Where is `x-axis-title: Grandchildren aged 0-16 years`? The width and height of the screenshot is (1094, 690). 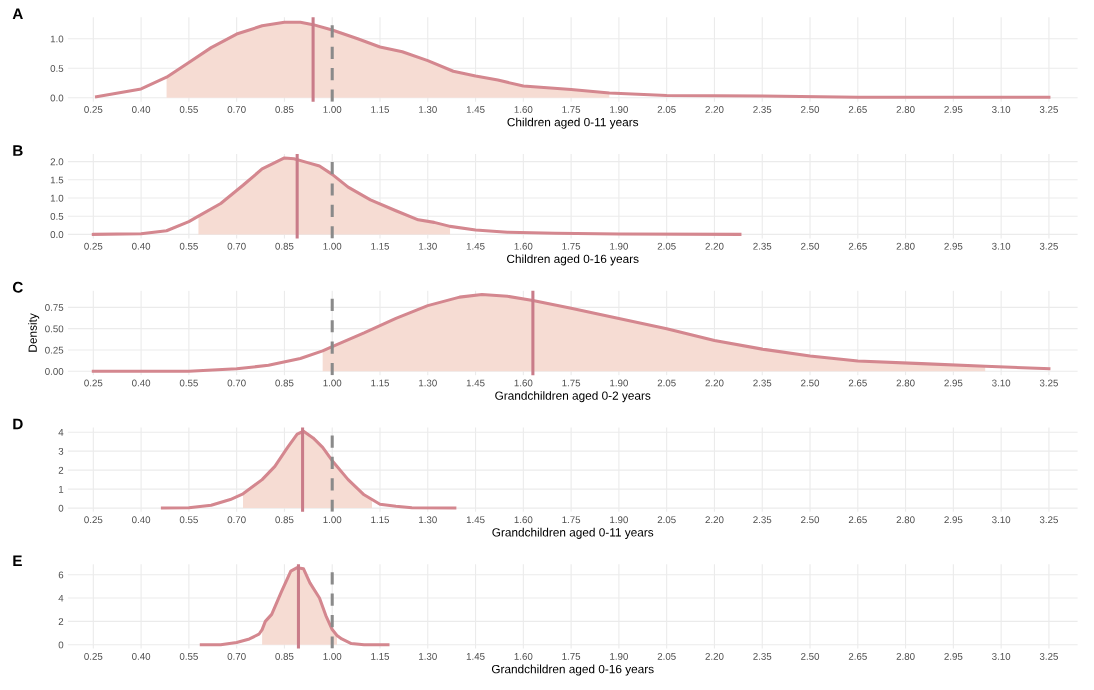 x-axis-title: Grandchildren aged 0-16 years is located at coordinates (572, 670).